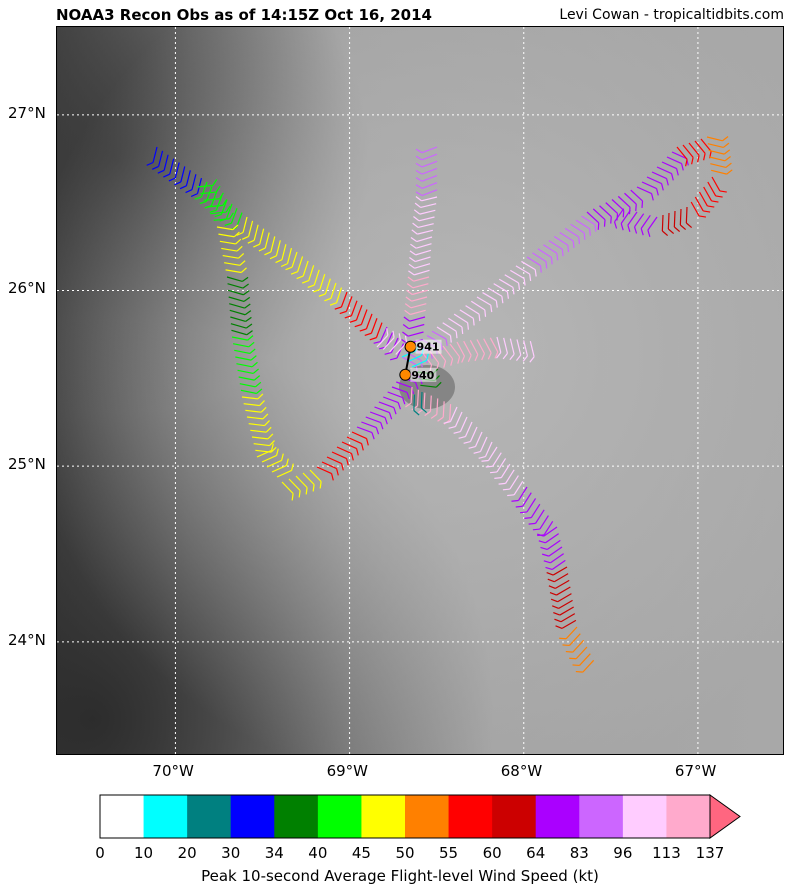  I want to click on colorbar-tick-label: 113, so click(666, 853).